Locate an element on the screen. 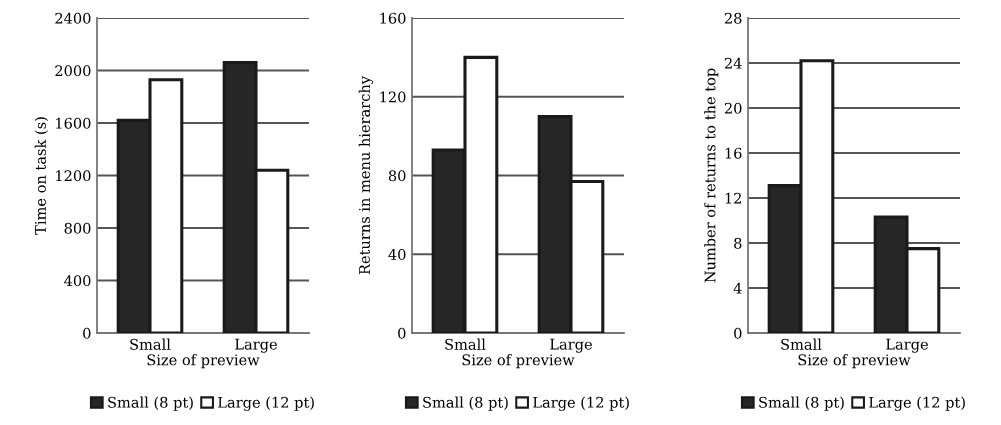 Image resolution: width=1001 pixels, height=425 pixels. y-tick-label: 1600 is located at coordinates (73, 123).